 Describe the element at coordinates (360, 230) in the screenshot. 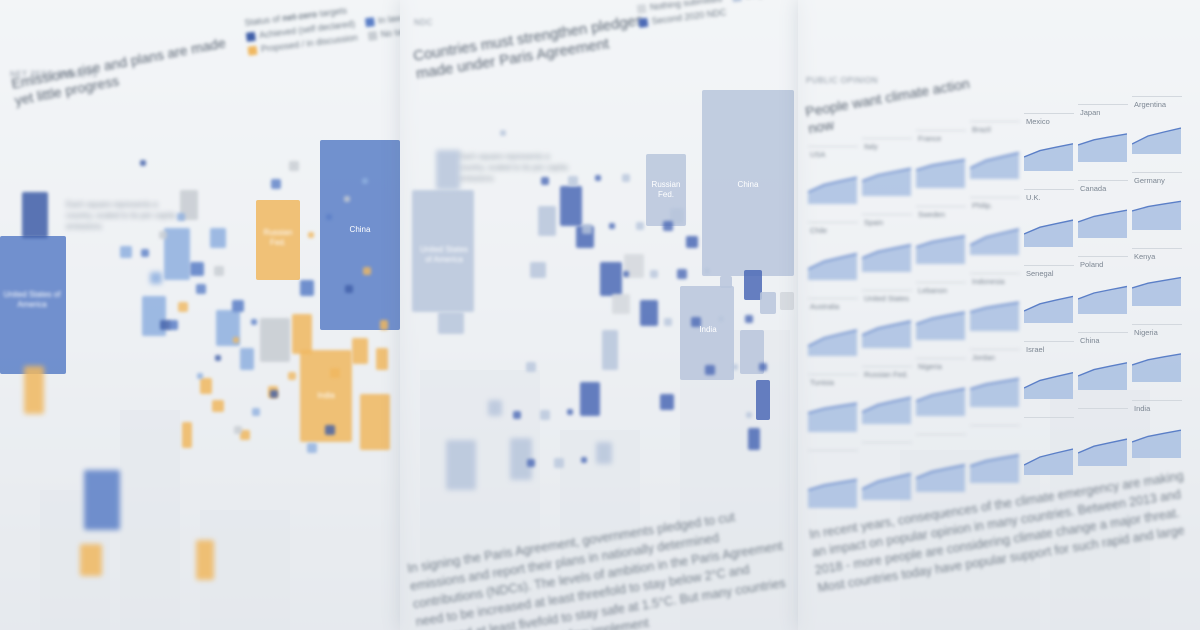

I see `label-china: China` at that location.